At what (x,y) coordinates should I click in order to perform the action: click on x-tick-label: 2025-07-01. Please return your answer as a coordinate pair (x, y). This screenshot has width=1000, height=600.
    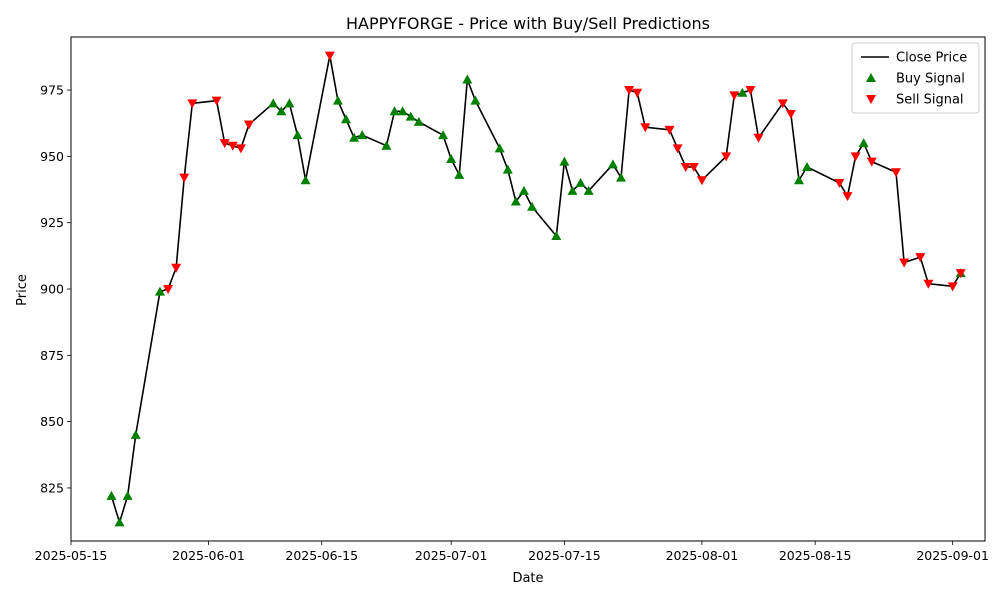
    Looking at the image, I should click on (451, 555).